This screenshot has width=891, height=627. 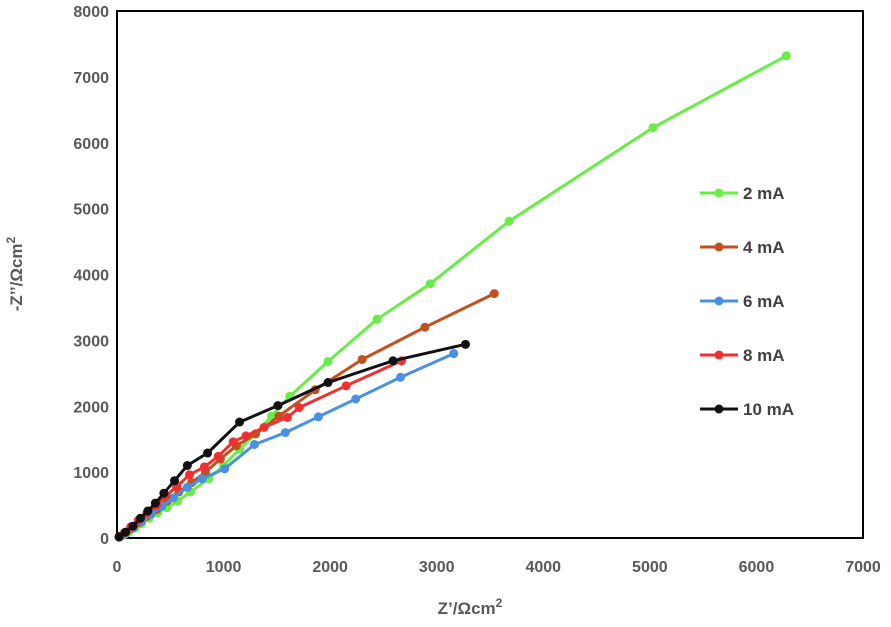 I want to click on x-tick-label: 5000, so click(x=650, y=567).